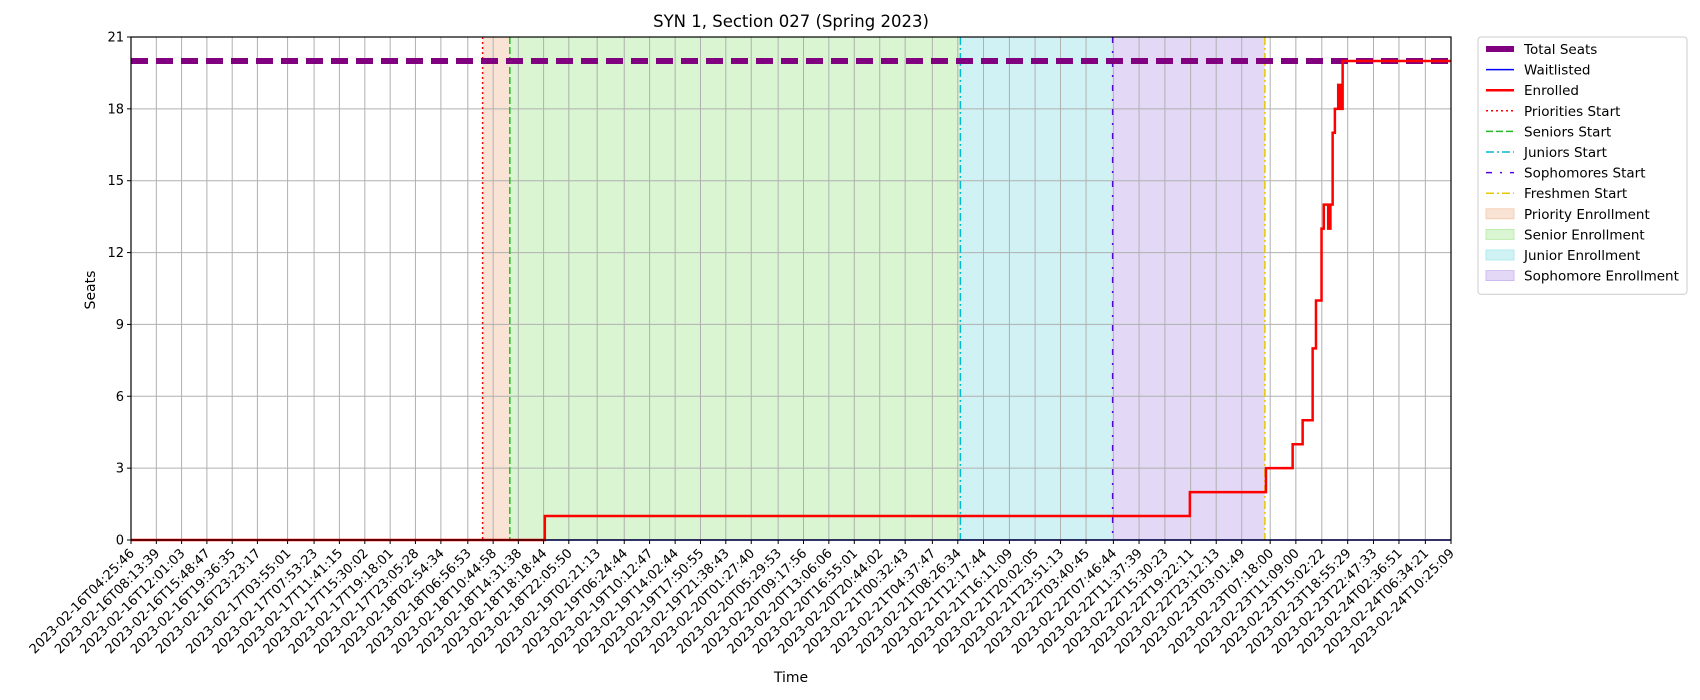 The image size is (1700, 700). What do you see at coordinates (120, 541) in the screenshot?
I see `y-tick-label: 0` at bounding box center [120, 541].